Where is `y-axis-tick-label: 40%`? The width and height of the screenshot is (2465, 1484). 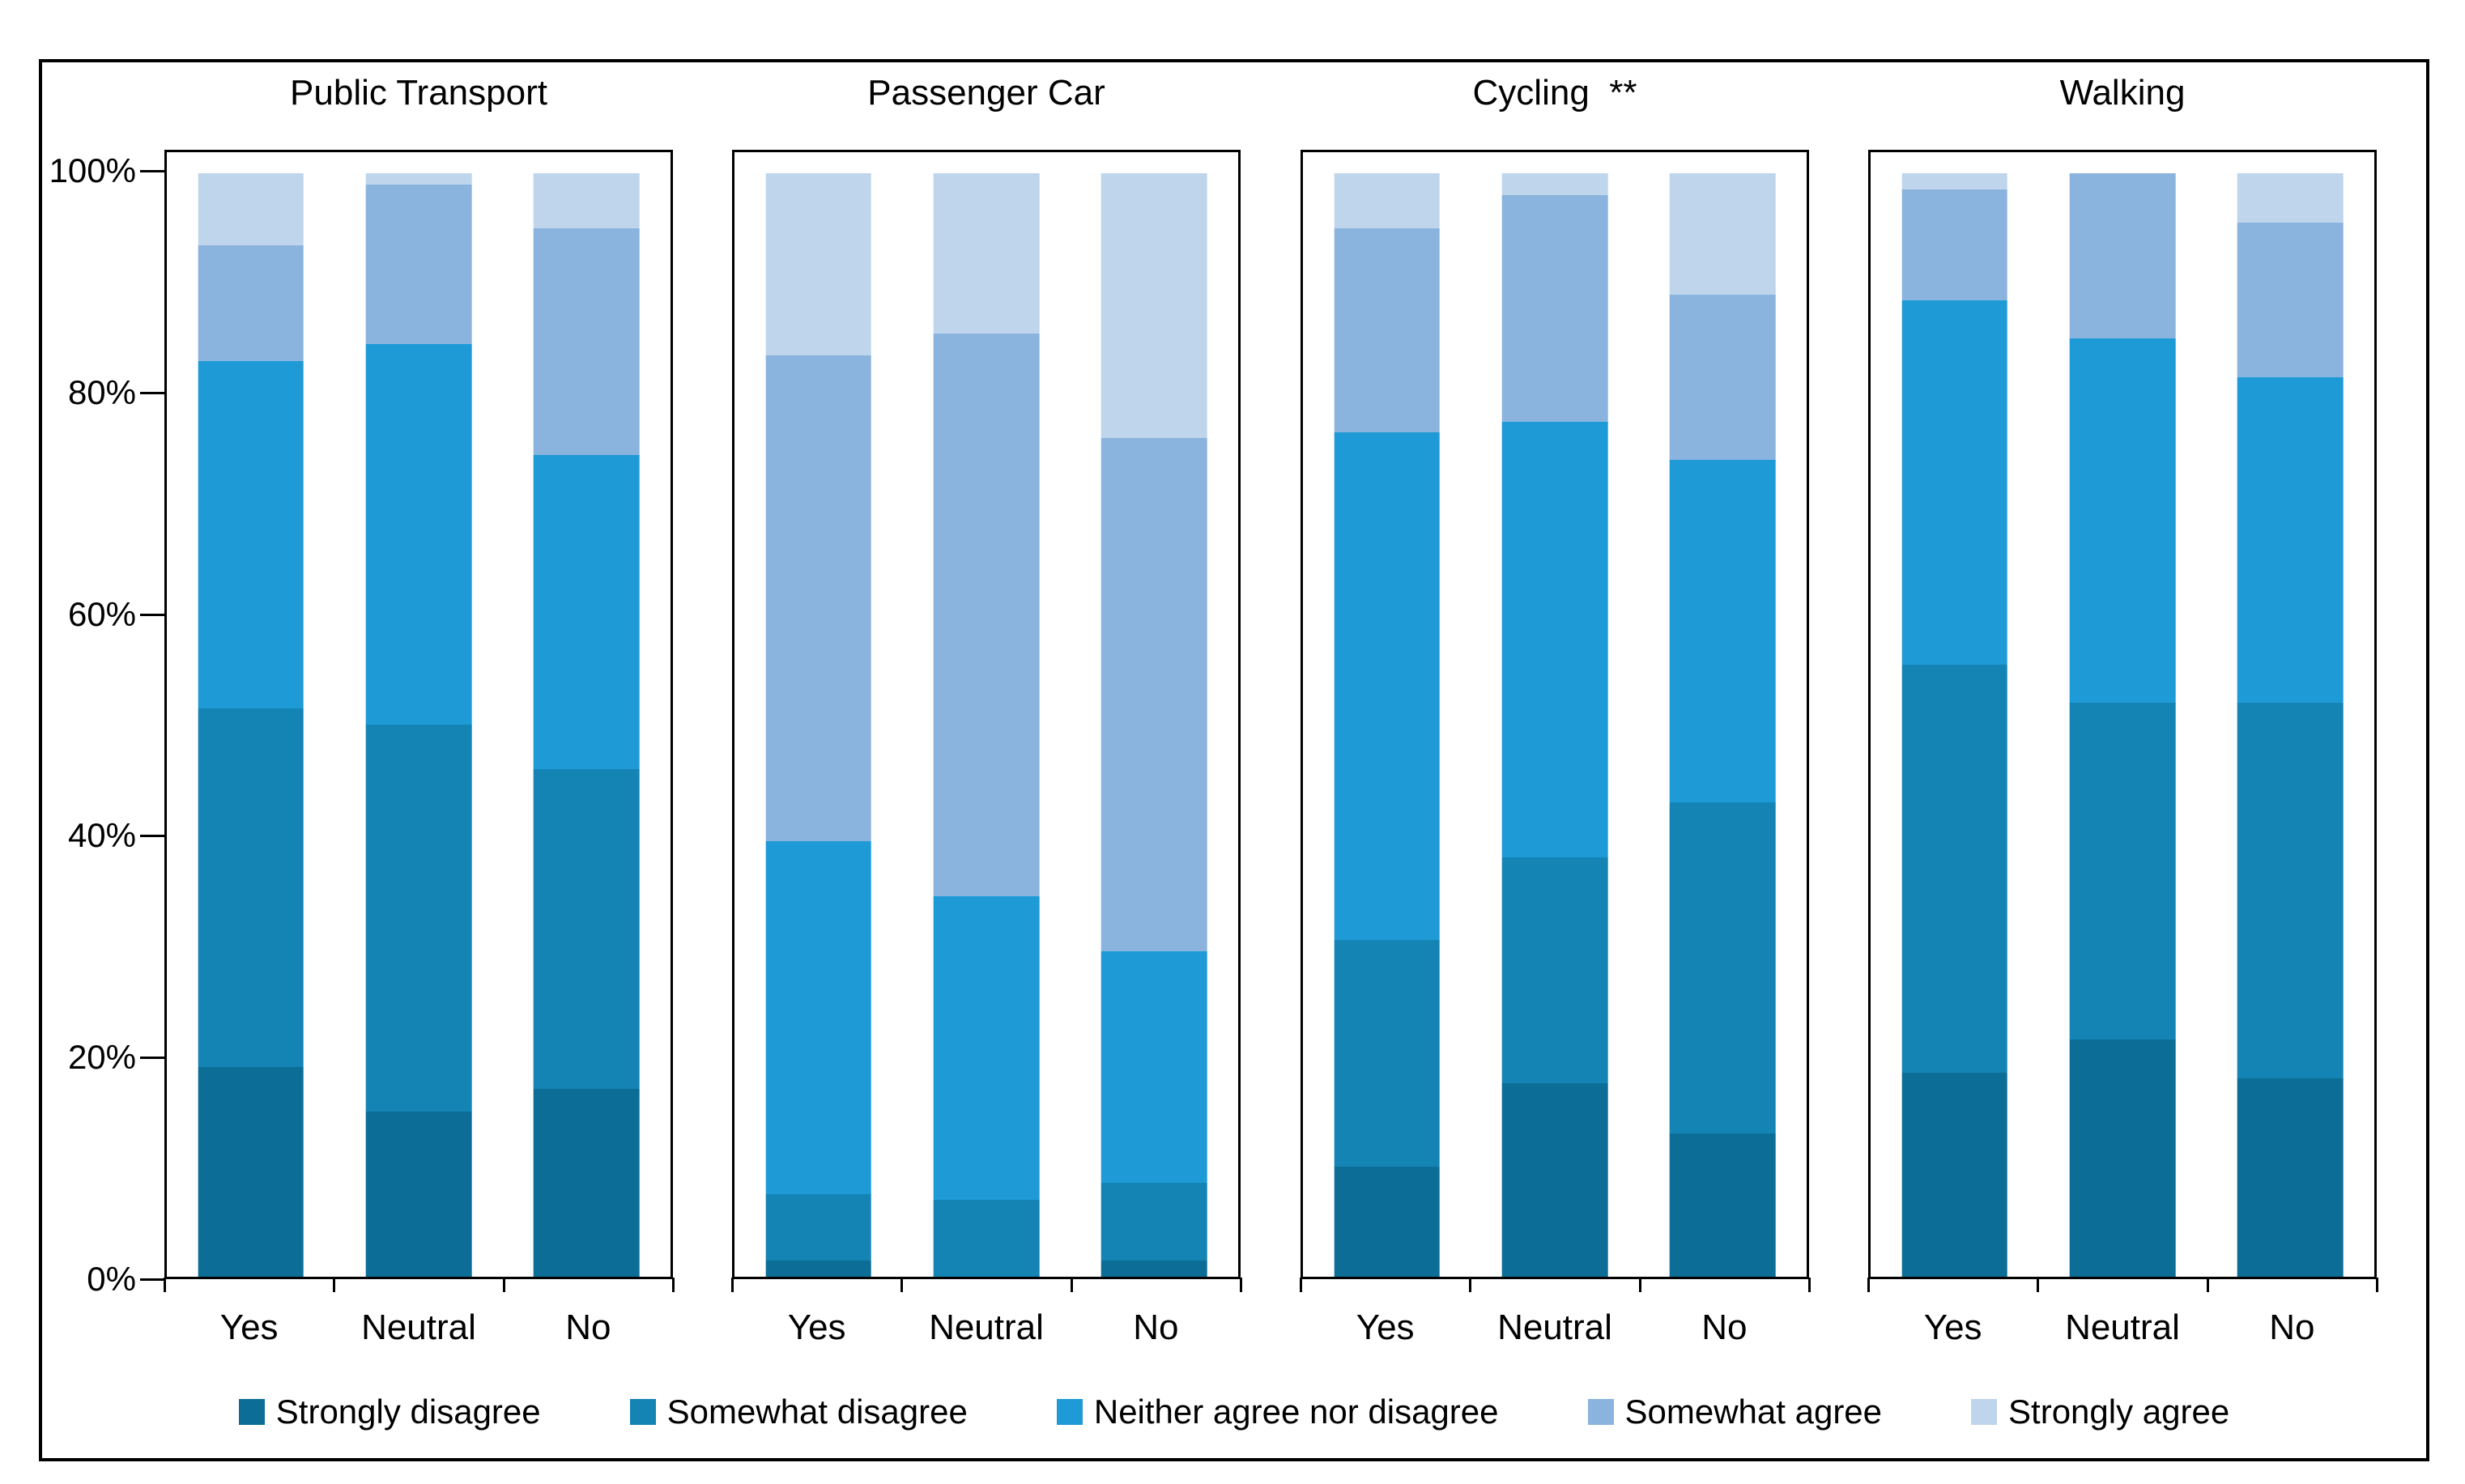 y-axis-tick-label: 40% is located at coordinates (101, 835).